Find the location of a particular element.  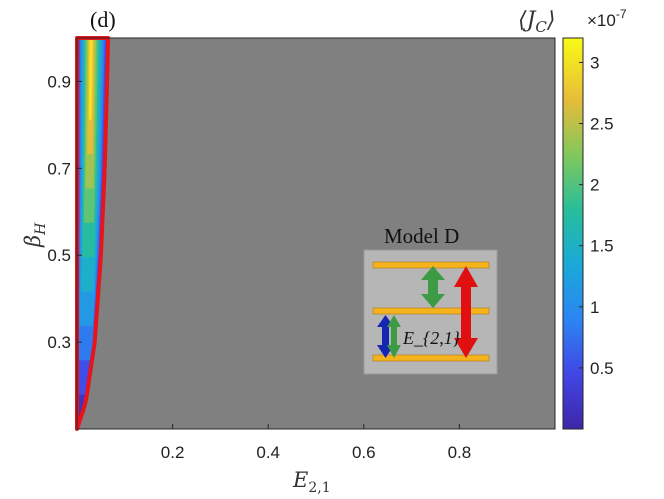

y-tick-label: 0.7 is located at coordinates (59, 168).